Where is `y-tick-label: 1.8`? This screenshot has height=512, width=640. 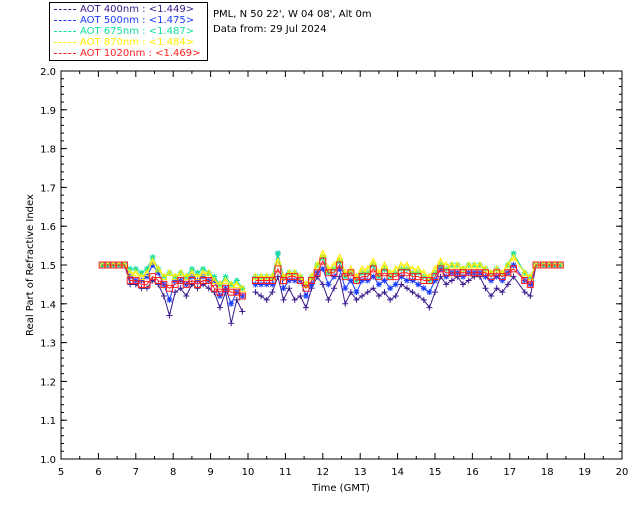 y-tick-label: 1.8 is located at coordinates (48, 150).